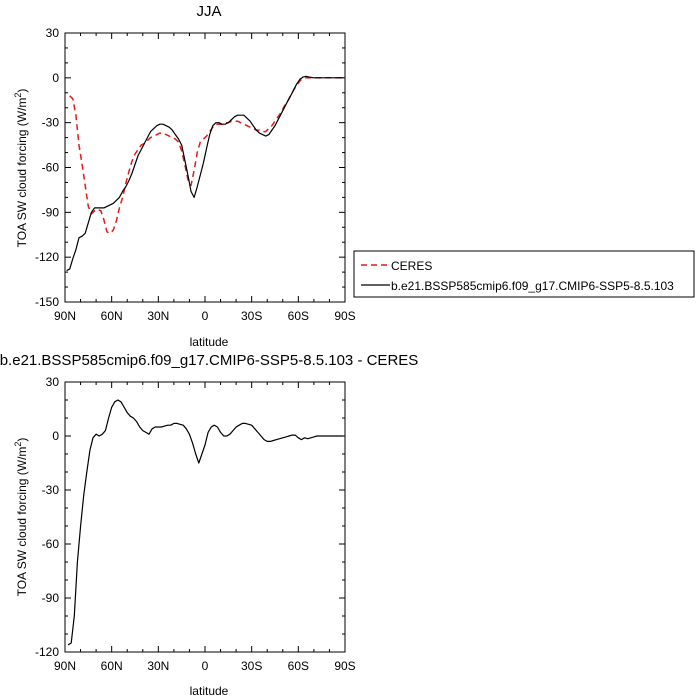 The image size is (700, 700). What do you see at coordinates (208, 11) in the screenshot?
I see `top-panel-title: JJA` at bounding box center [208, 11].